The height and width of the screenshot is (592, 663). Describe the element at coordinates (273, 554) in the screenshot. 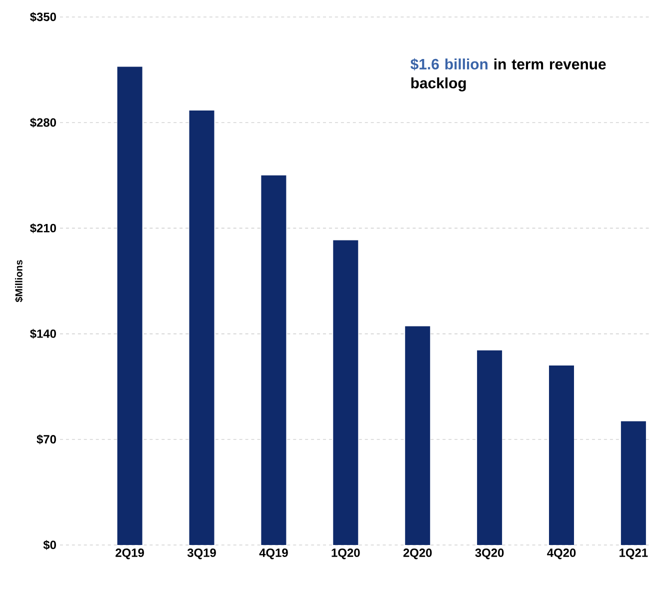

I see `x-tick-label: 4Q19` at that location.